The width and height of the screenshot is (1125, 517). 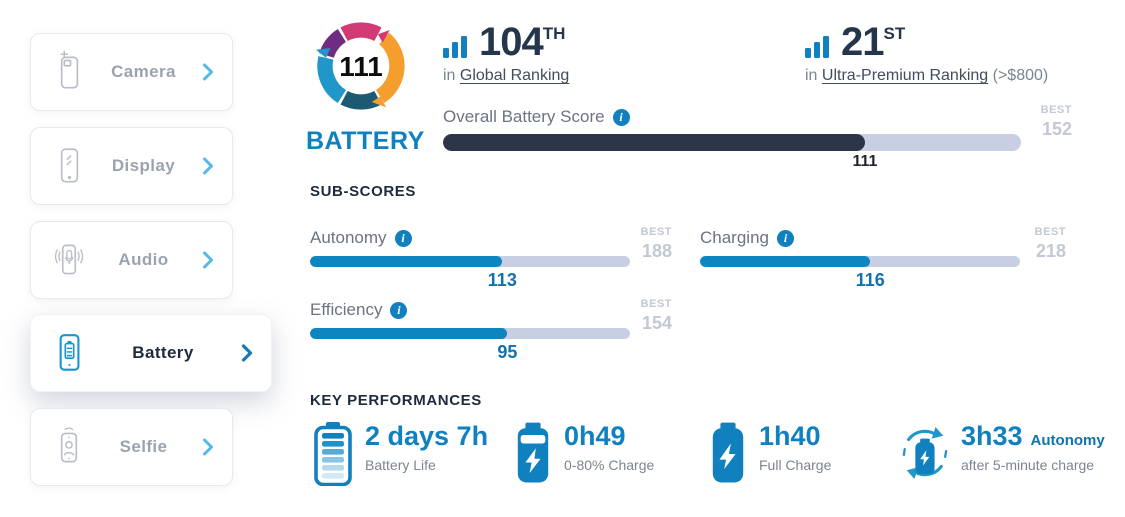 What do you see at coordinates (1050, 251) in the screenshot?
I see `charging-best-value: 218` at bounding box center [1050, 251].